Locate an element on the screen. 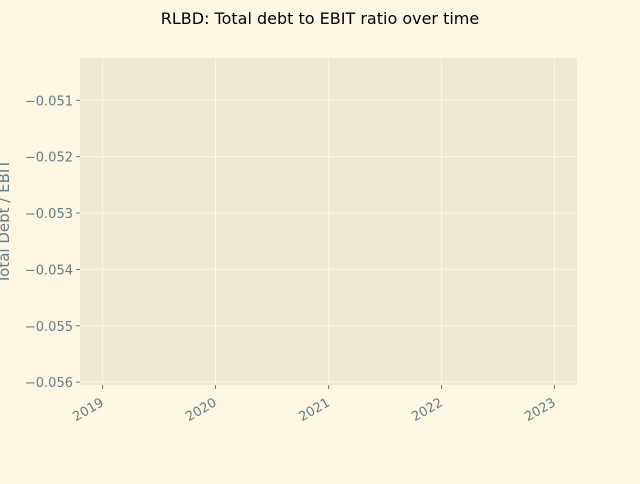 This screenshot has width=640, height=484. y-tick-label: −0.053 is located at coordinates (49, 214).